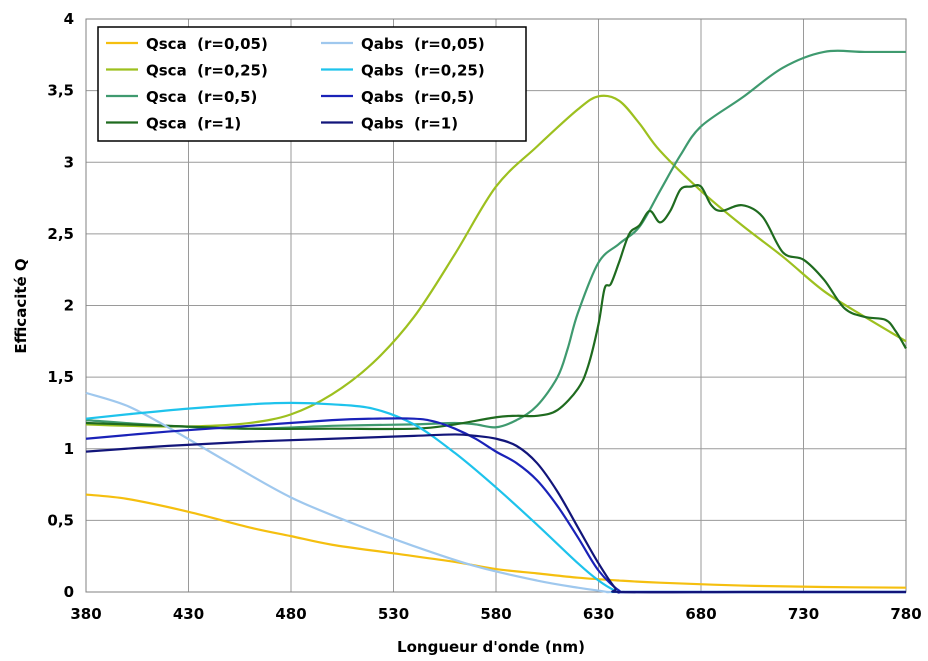  I want to click on x-tick-label: 680, so click(700, 614).